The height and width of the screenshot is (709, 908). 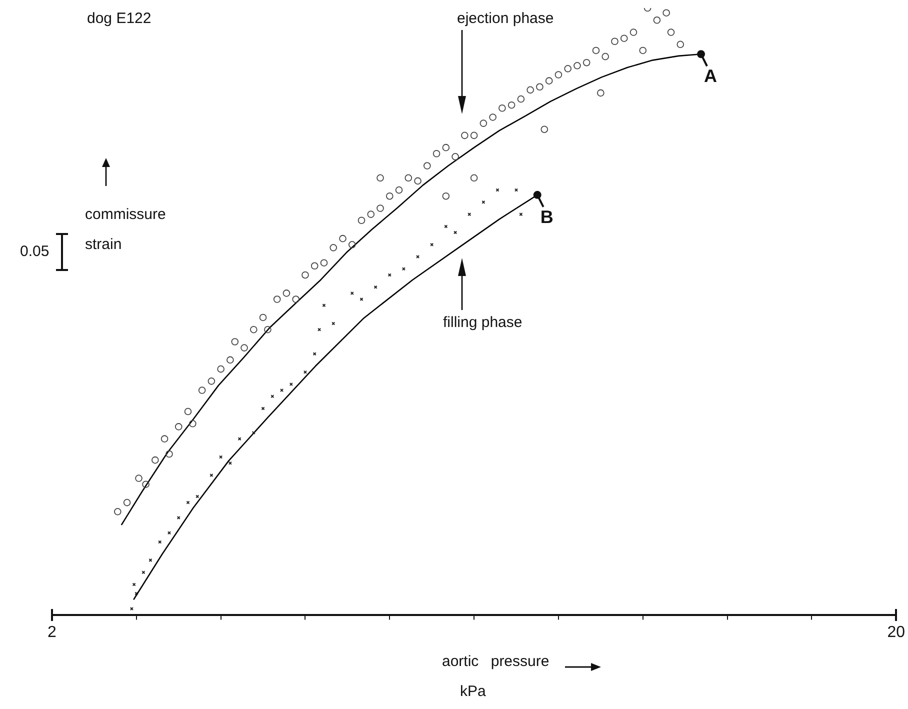 What do you see at coordinates (35, 251) in the screenshot?
I see `text: 0.05` at bounding box center [35, 251].